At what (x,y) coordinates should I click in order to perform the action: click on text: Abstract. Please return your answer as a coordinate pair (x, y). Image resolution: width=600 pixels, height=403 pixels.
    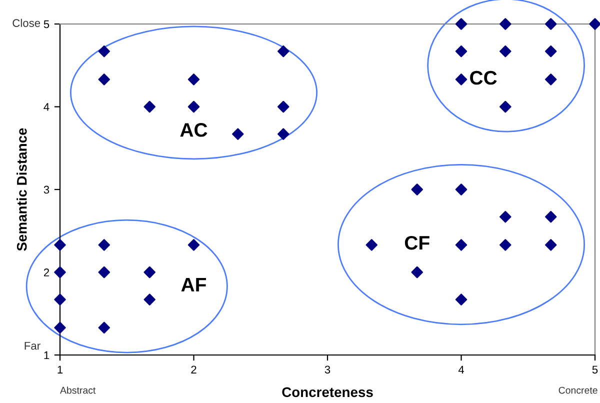
    Looking at the image, I should click on (78, 390).